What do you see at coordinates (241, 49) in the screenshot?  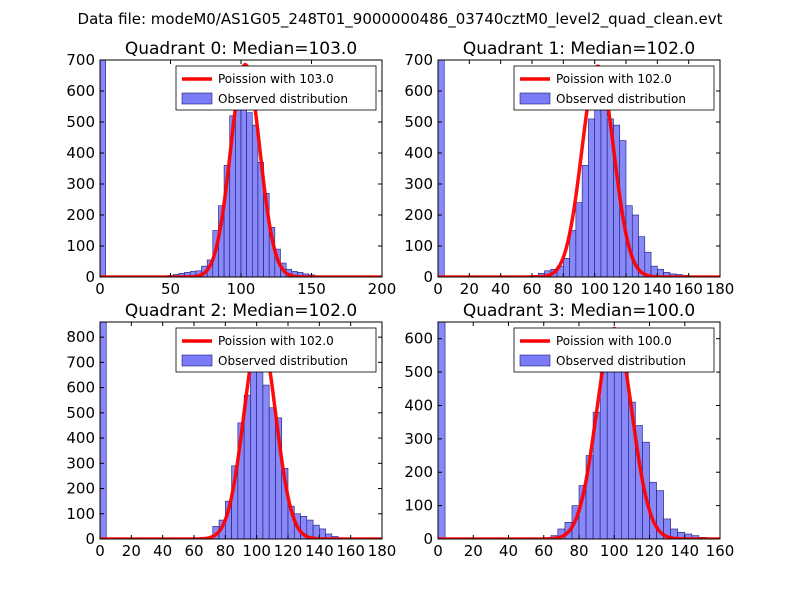 I see `quadrant-0-title: Quadrant 0: Median=103.0` at bounding box center [241, 49].